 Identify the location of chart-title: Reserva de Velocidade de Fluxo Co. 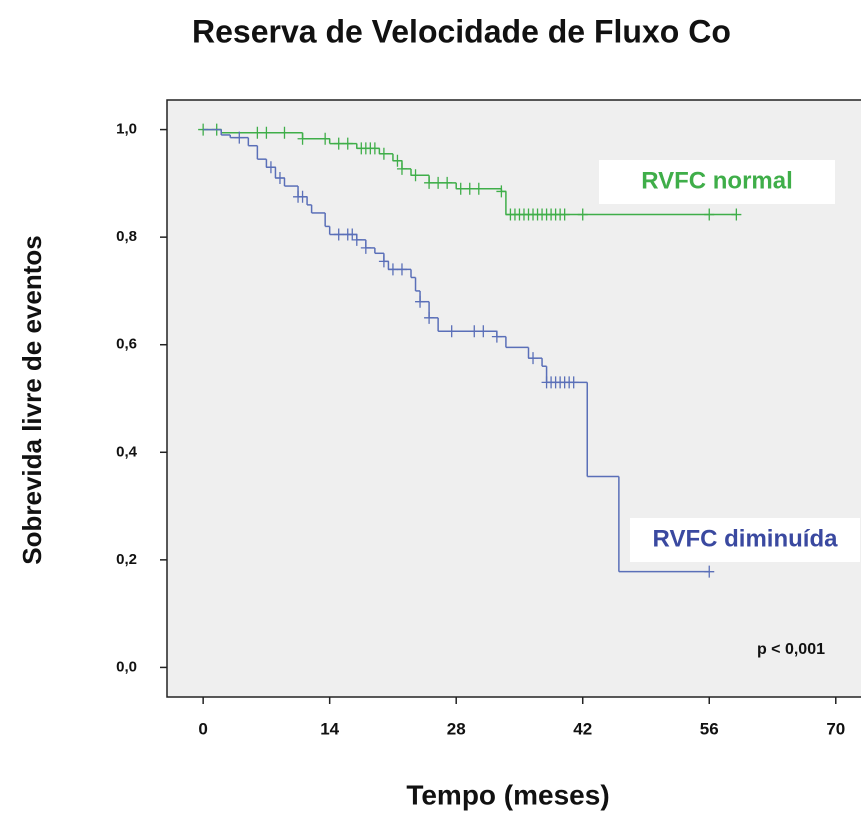
(461, 31).